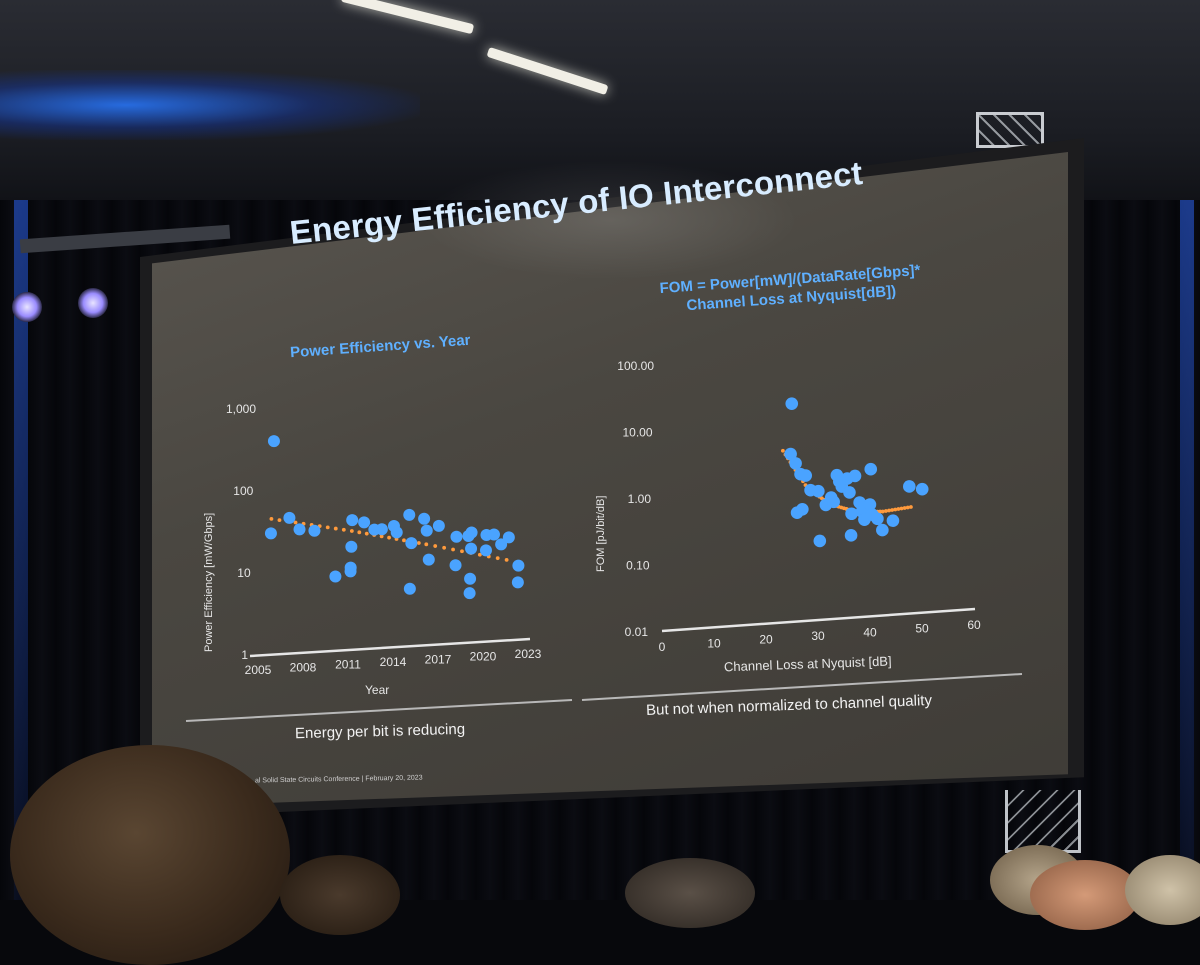 This screenshot has width=1200, height=965. What do you see at coordinates (820, 636) in the screenshot?
I see `right-x-ticks: 0 10 20 30 40 50 60` at bounding box center [820, 636].